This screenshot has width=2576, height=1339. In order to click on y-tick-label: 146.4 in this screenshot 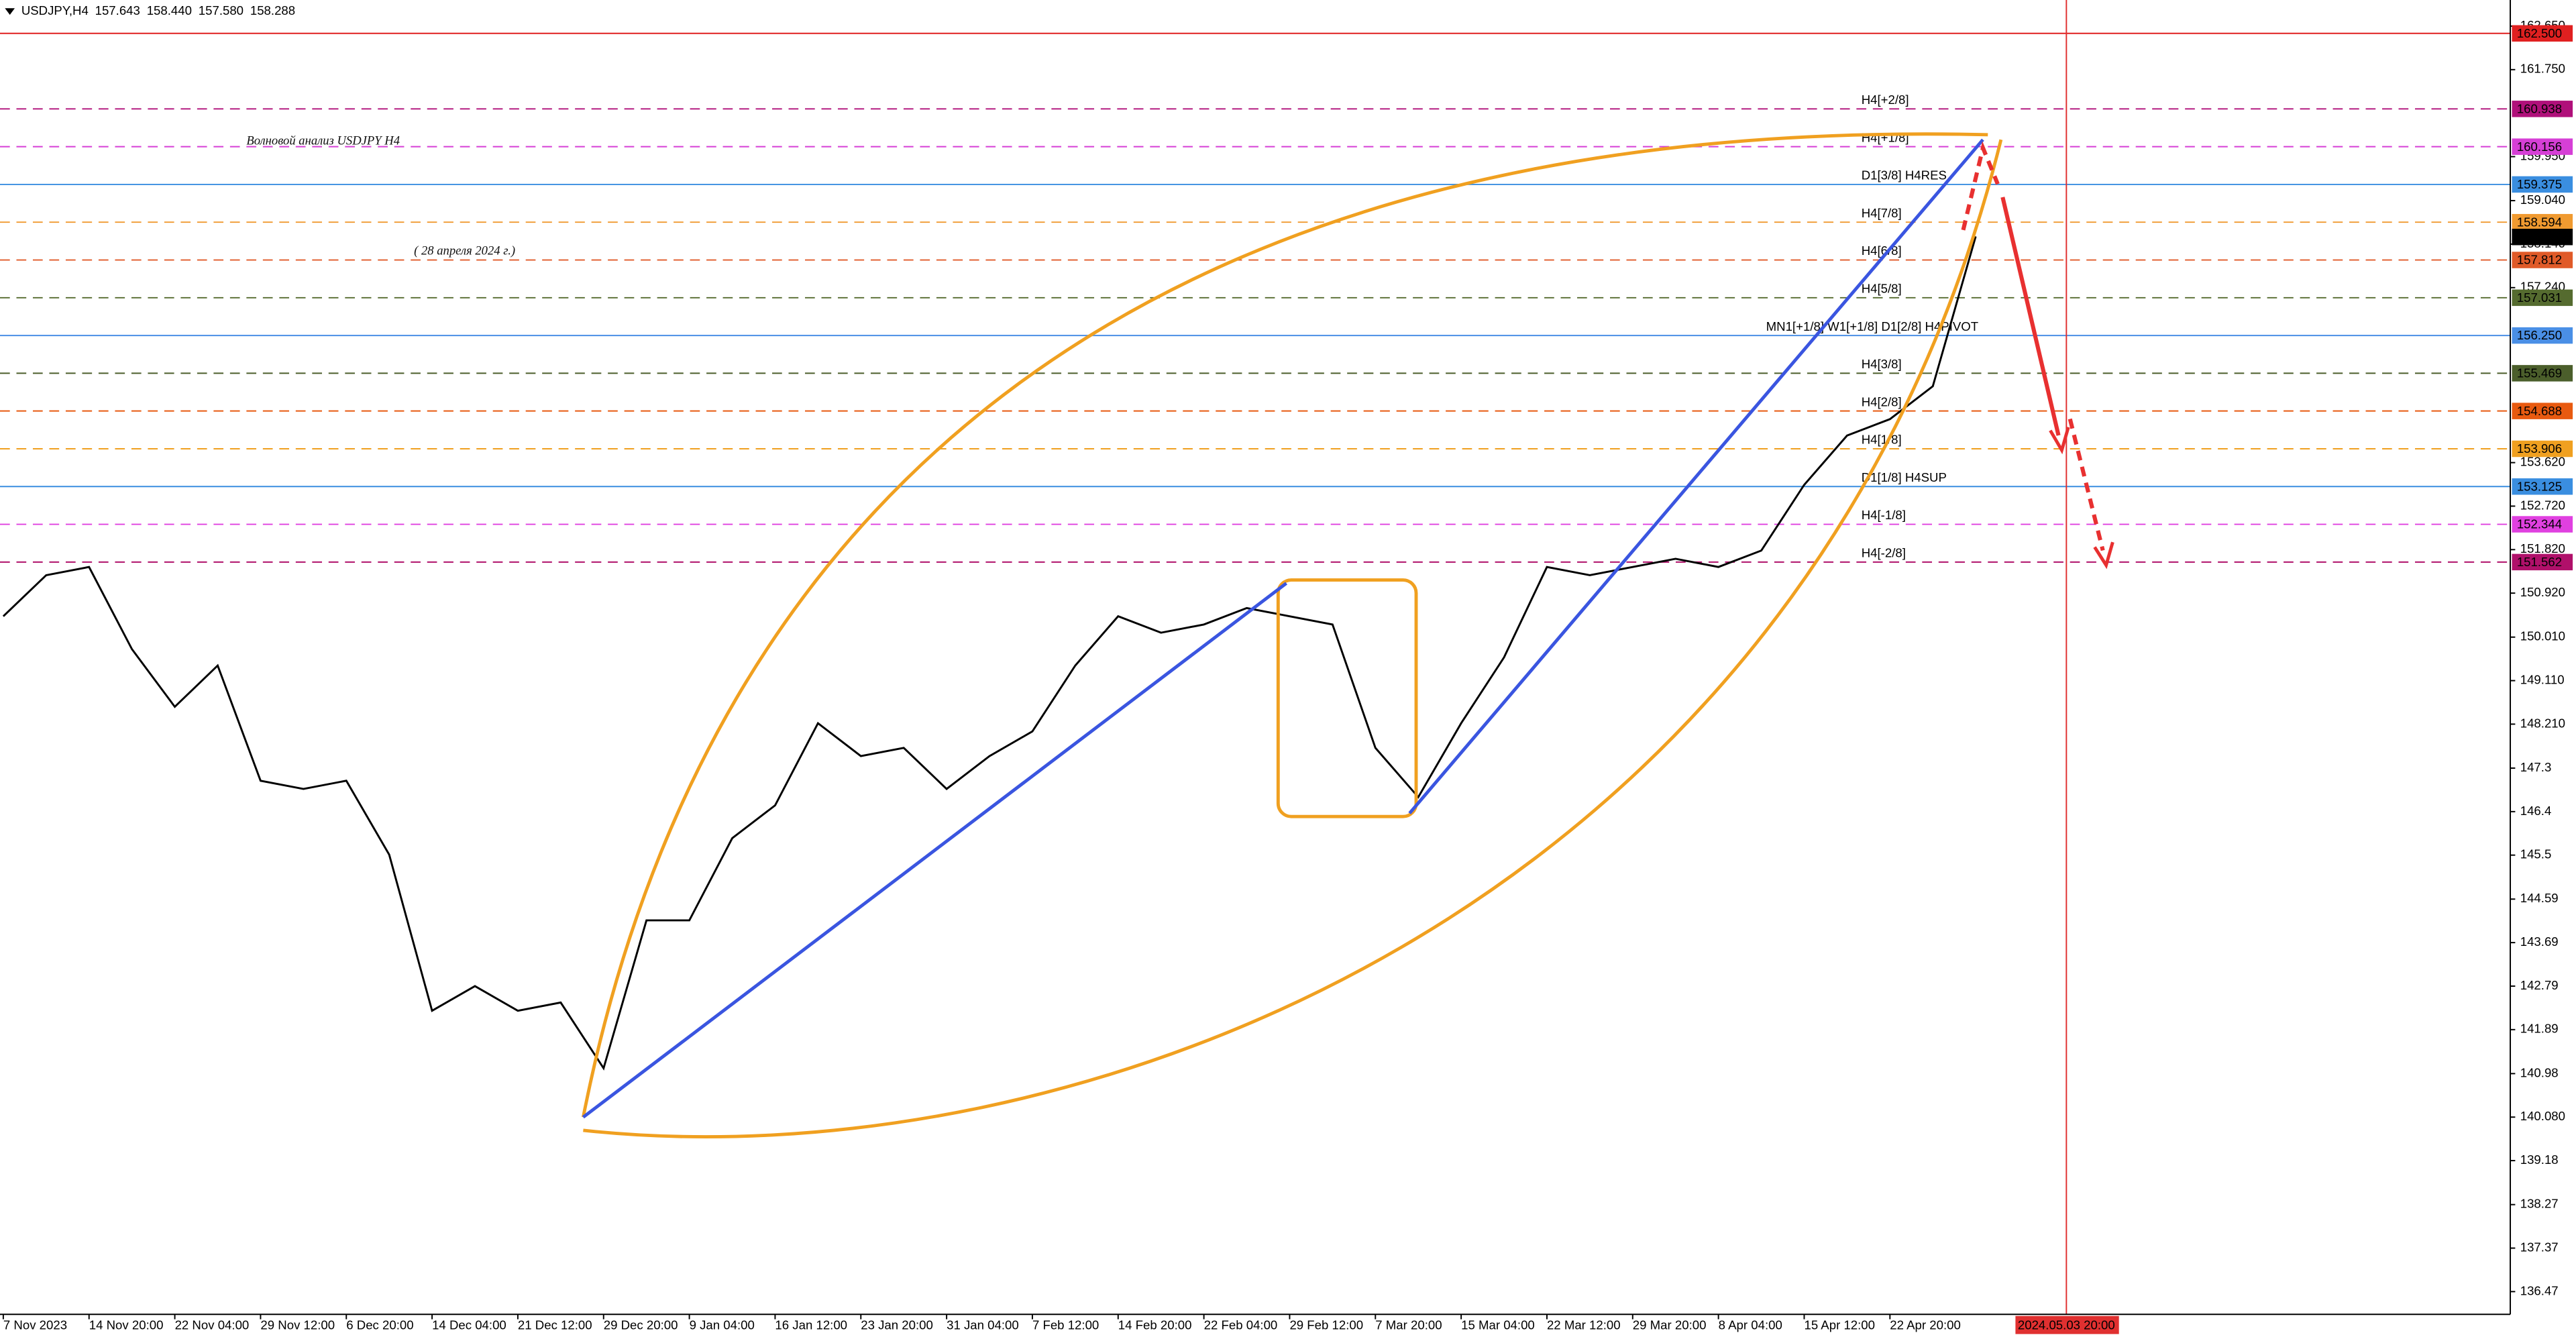, I will do `click(2536, 811)`.